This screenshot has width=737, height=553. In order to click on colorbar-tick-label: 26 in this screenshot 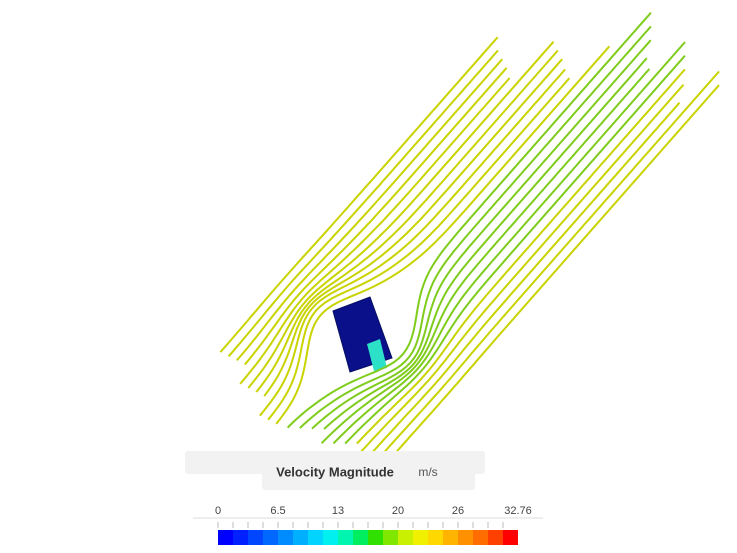, I will do `click(458, 511)`.